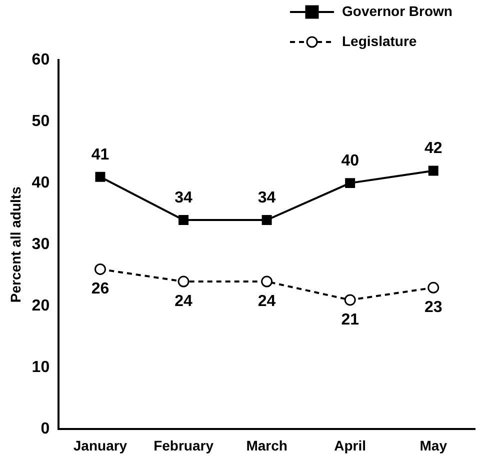  Describe the element at coordinates (100, 155) in the screenshot. I see `data-label: 41` at that location.